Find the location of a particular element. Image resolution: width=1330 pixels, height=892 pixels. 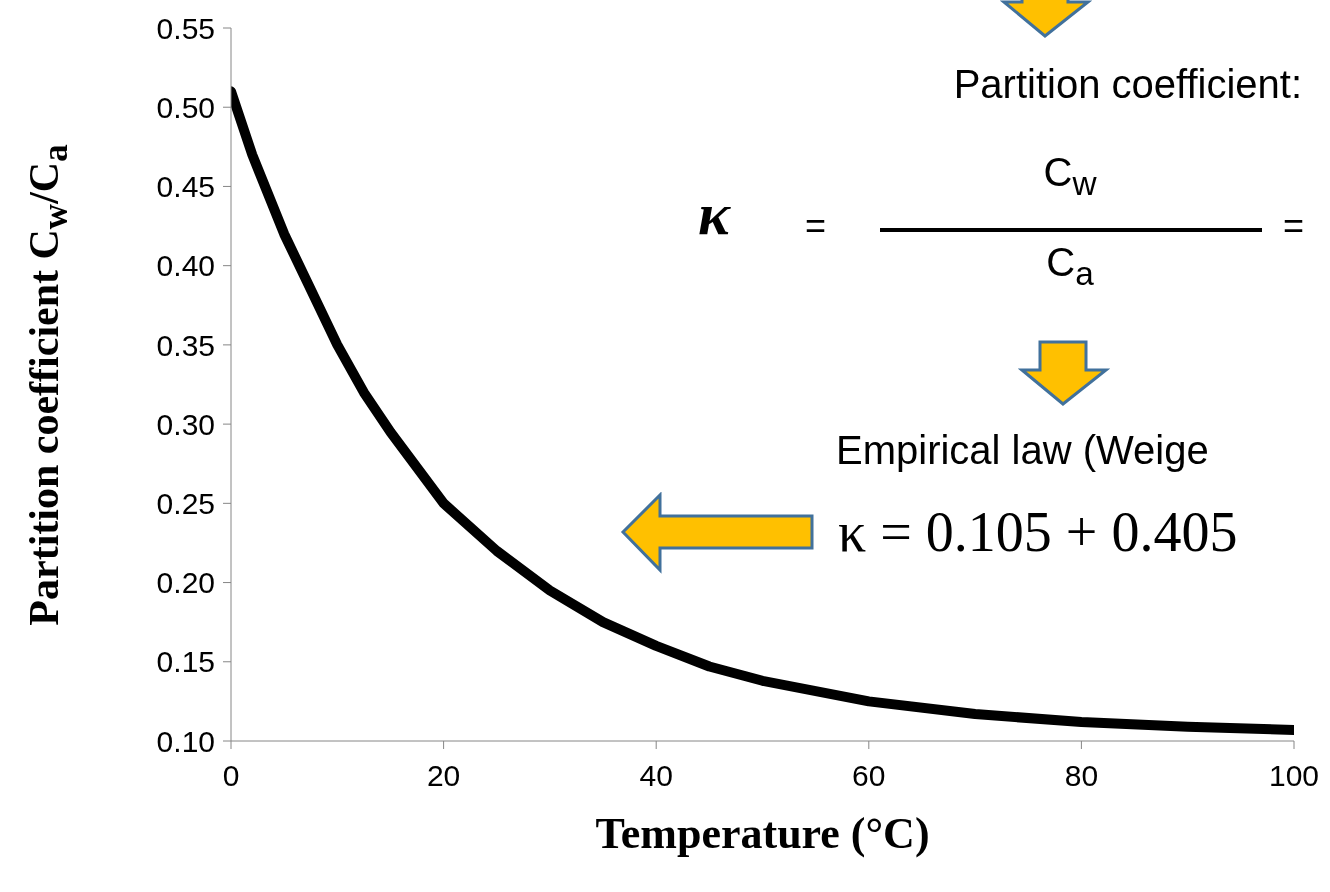

y-tick-label: 0.45 is located at coordinates (185, 187).